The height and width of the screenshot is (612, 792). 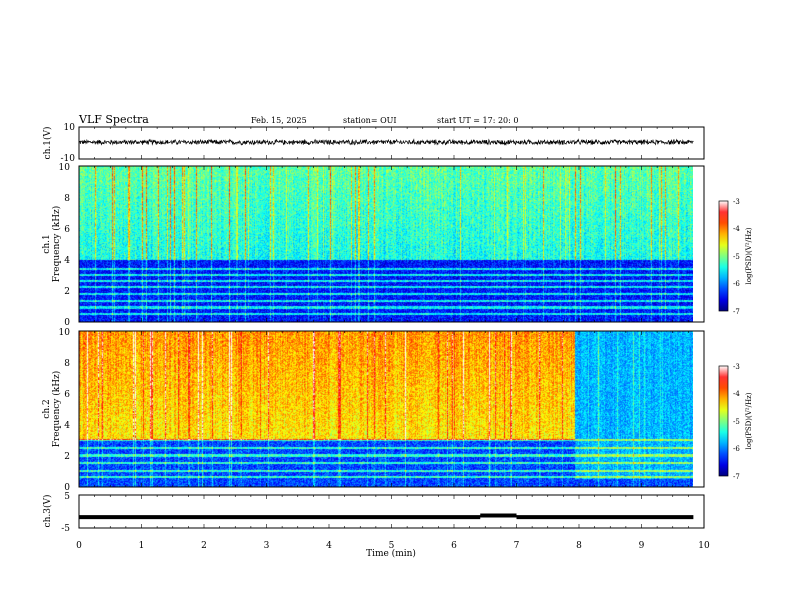 What do you see at coordinates (67, 426) in the screenshot?
I see `ch2-ytick-4: 4` at bounding box center [67, 426].